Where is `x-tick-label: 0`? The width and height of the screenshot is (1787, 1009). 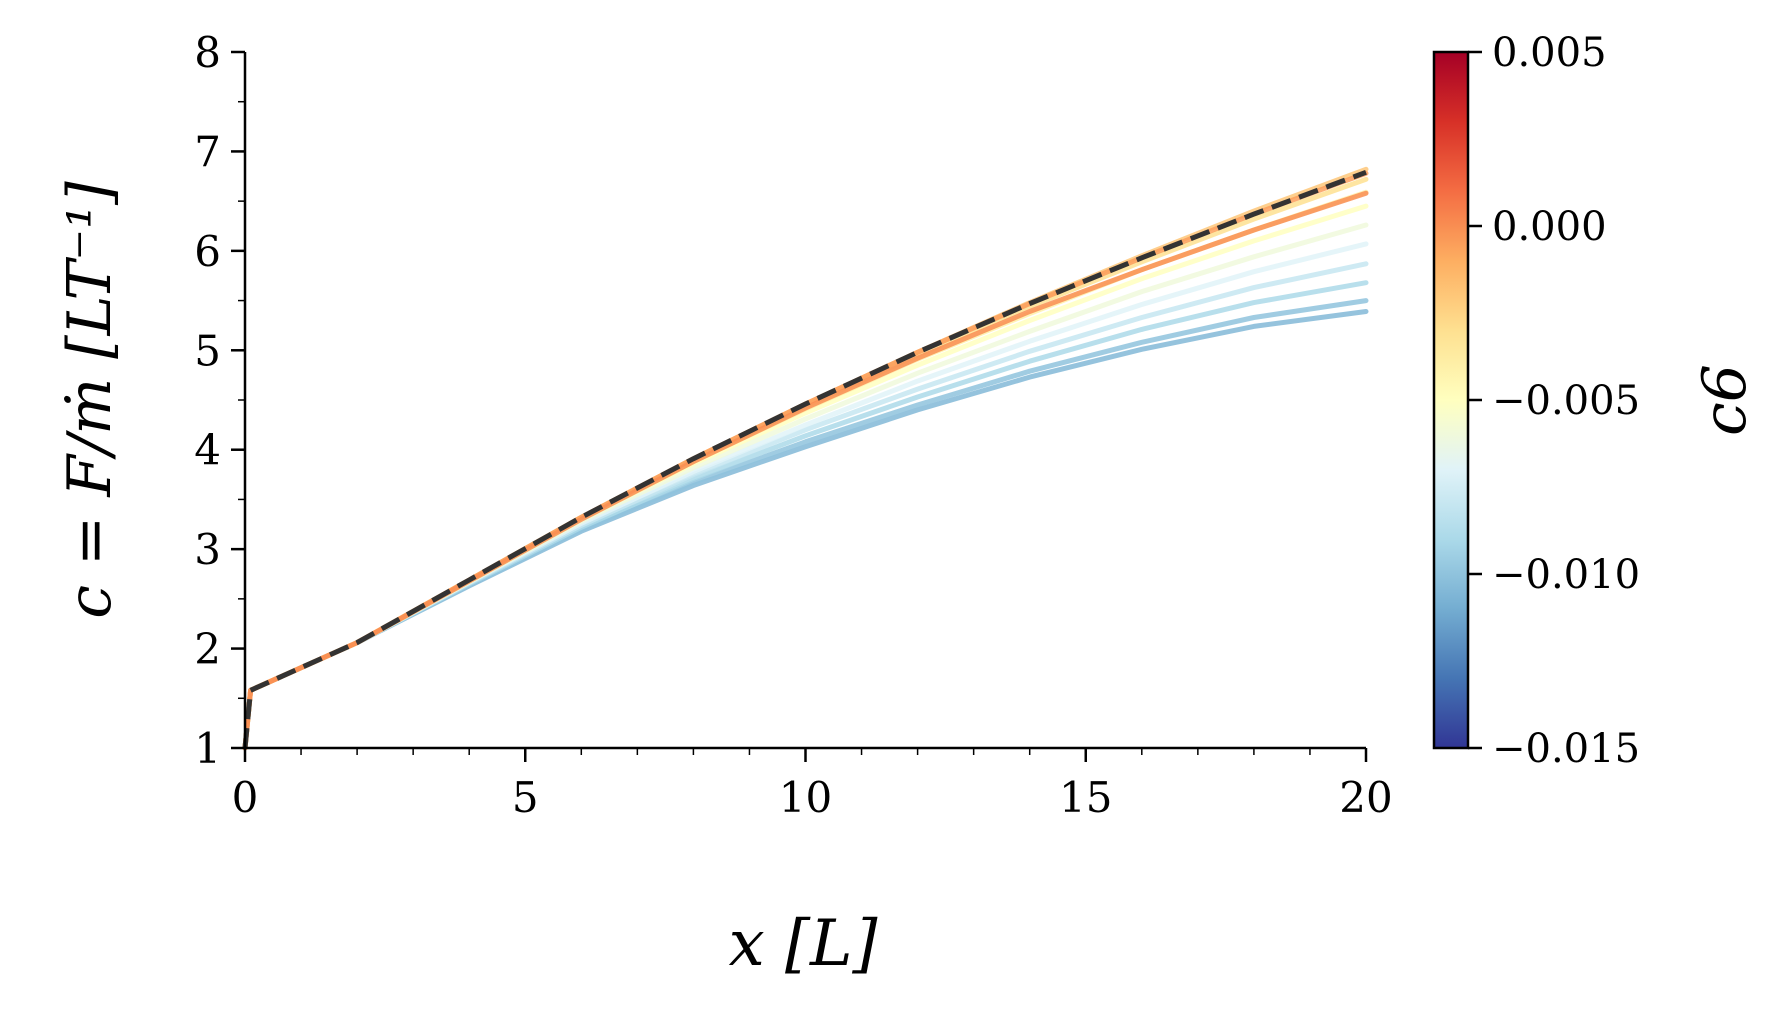
x-tick-label: 0 is located at coordinates (245, 797).